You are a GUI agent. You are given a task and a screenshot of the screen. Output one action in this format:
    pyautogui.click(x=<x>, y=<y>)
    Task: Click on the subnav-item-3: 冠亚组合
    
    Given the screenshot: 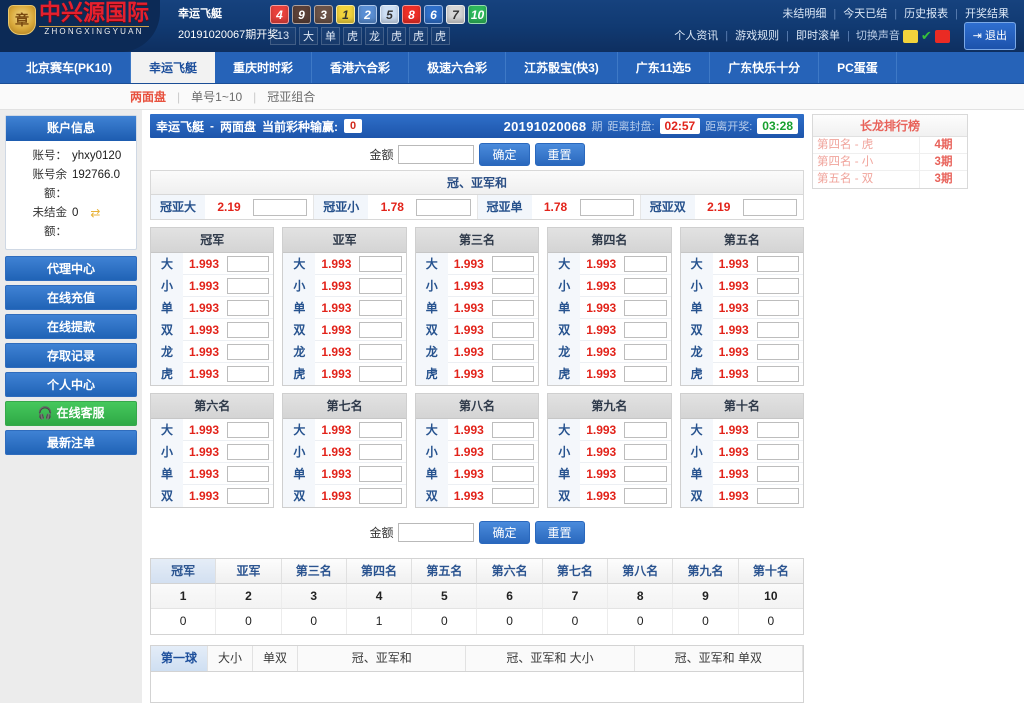 What is the action you would take?
    pyautogui.click(x=291, y=97)
    